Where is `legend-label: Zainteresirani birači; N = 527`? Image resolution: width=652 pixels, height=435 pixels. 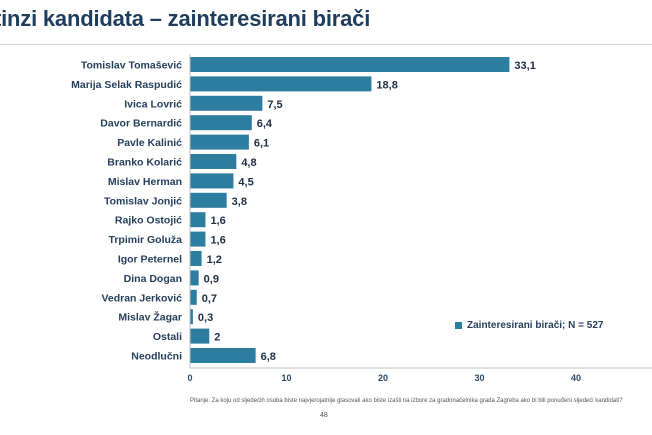
legend-label: Zainteresirani birači; N = 527 is located at coordinates (535, 325).